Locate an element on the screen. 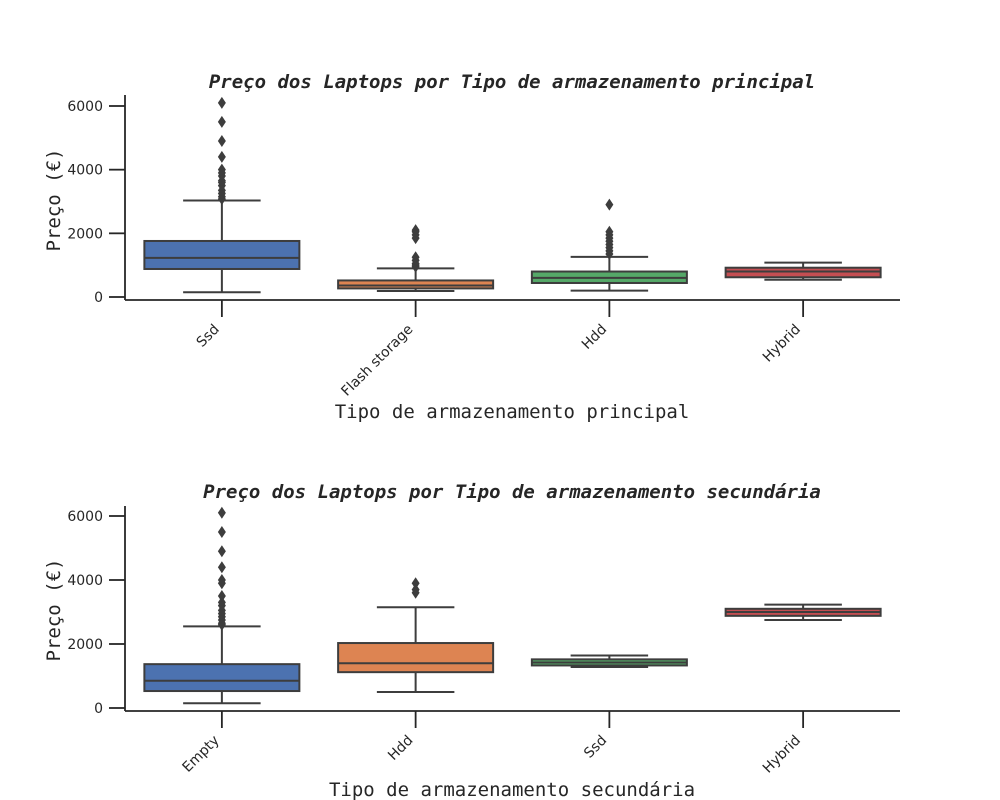  x-axis-label: Tipo de armazenamento secundária is located at coordinates (512, 789).